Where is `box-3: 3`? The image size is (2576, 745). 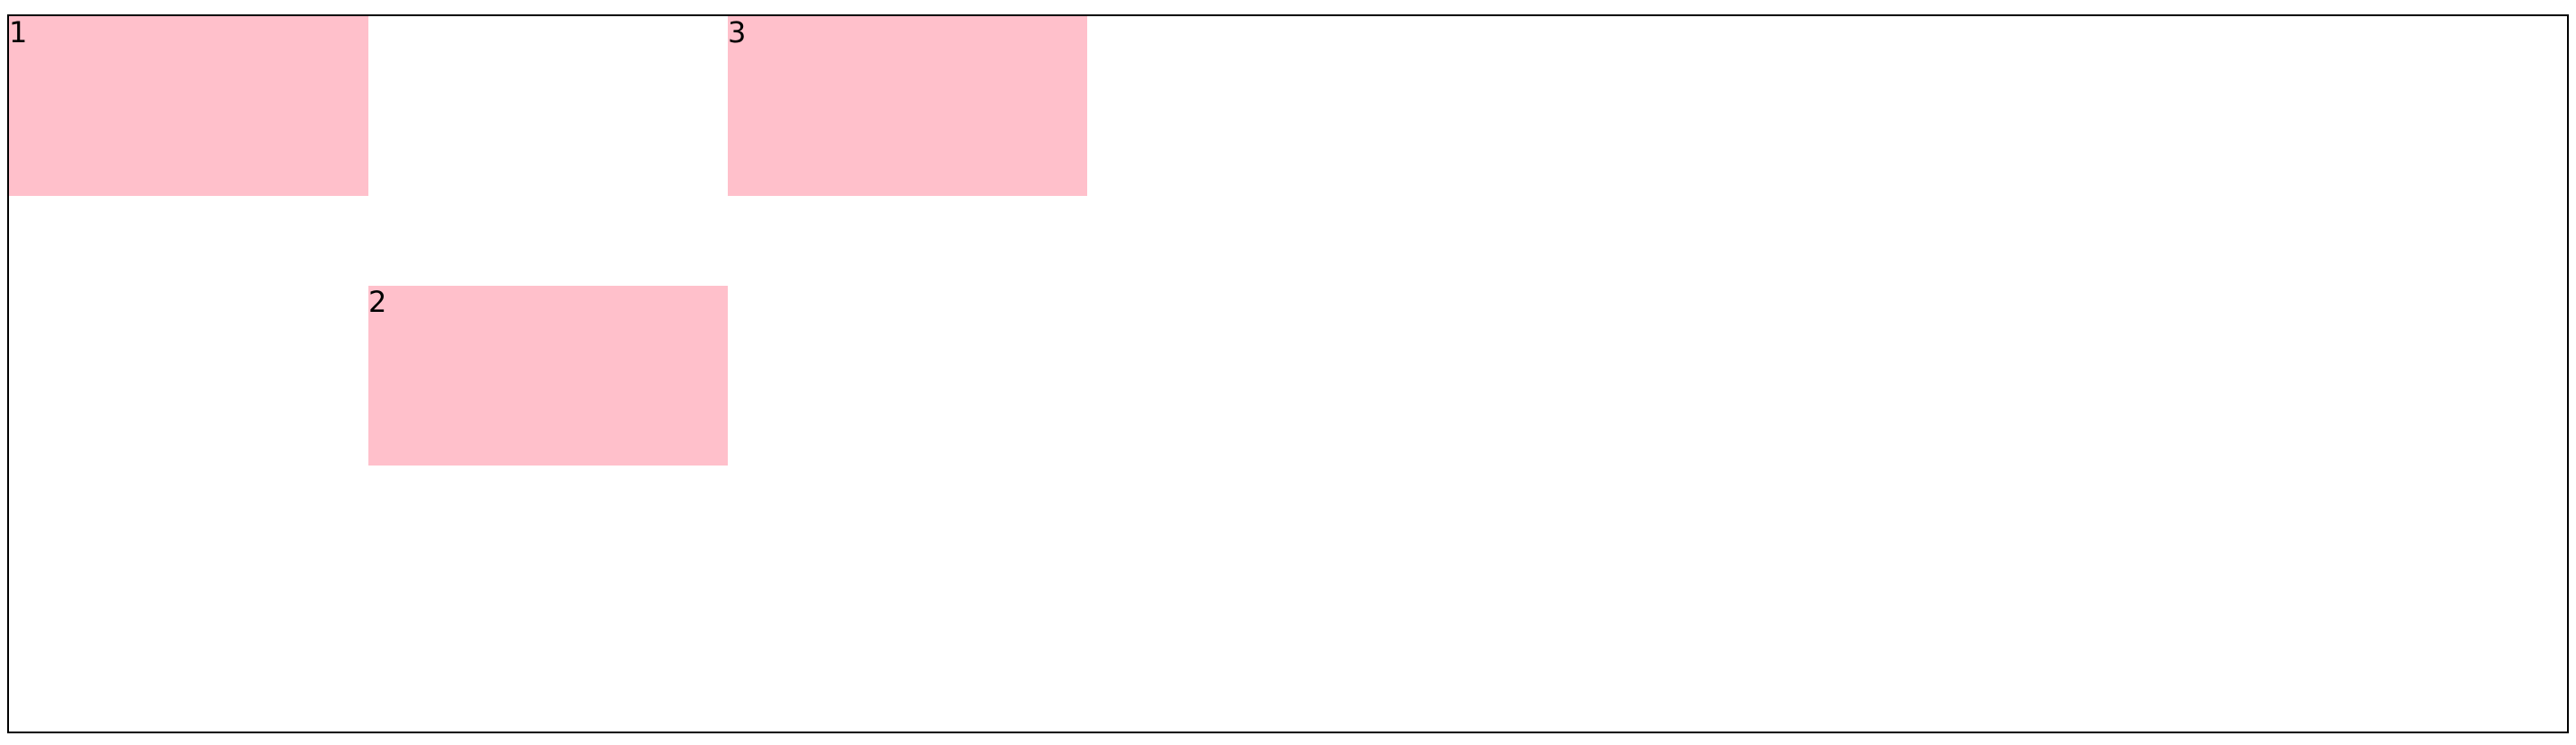
box-3: 3 is located at coordinates (908, 106).